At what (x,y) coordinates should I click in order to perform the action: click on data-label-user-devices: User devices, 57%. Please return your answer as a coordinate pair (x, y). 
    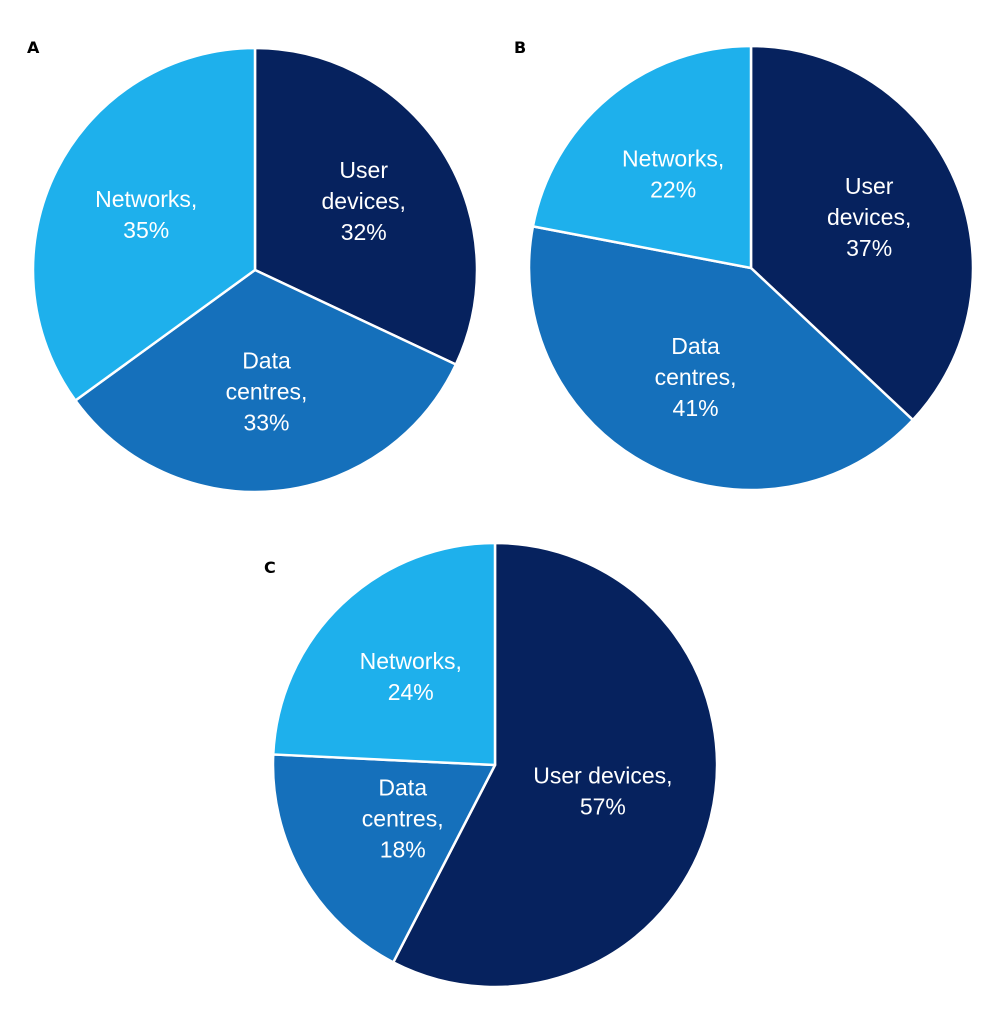
    Looking at the image, I should click on (602, 791).